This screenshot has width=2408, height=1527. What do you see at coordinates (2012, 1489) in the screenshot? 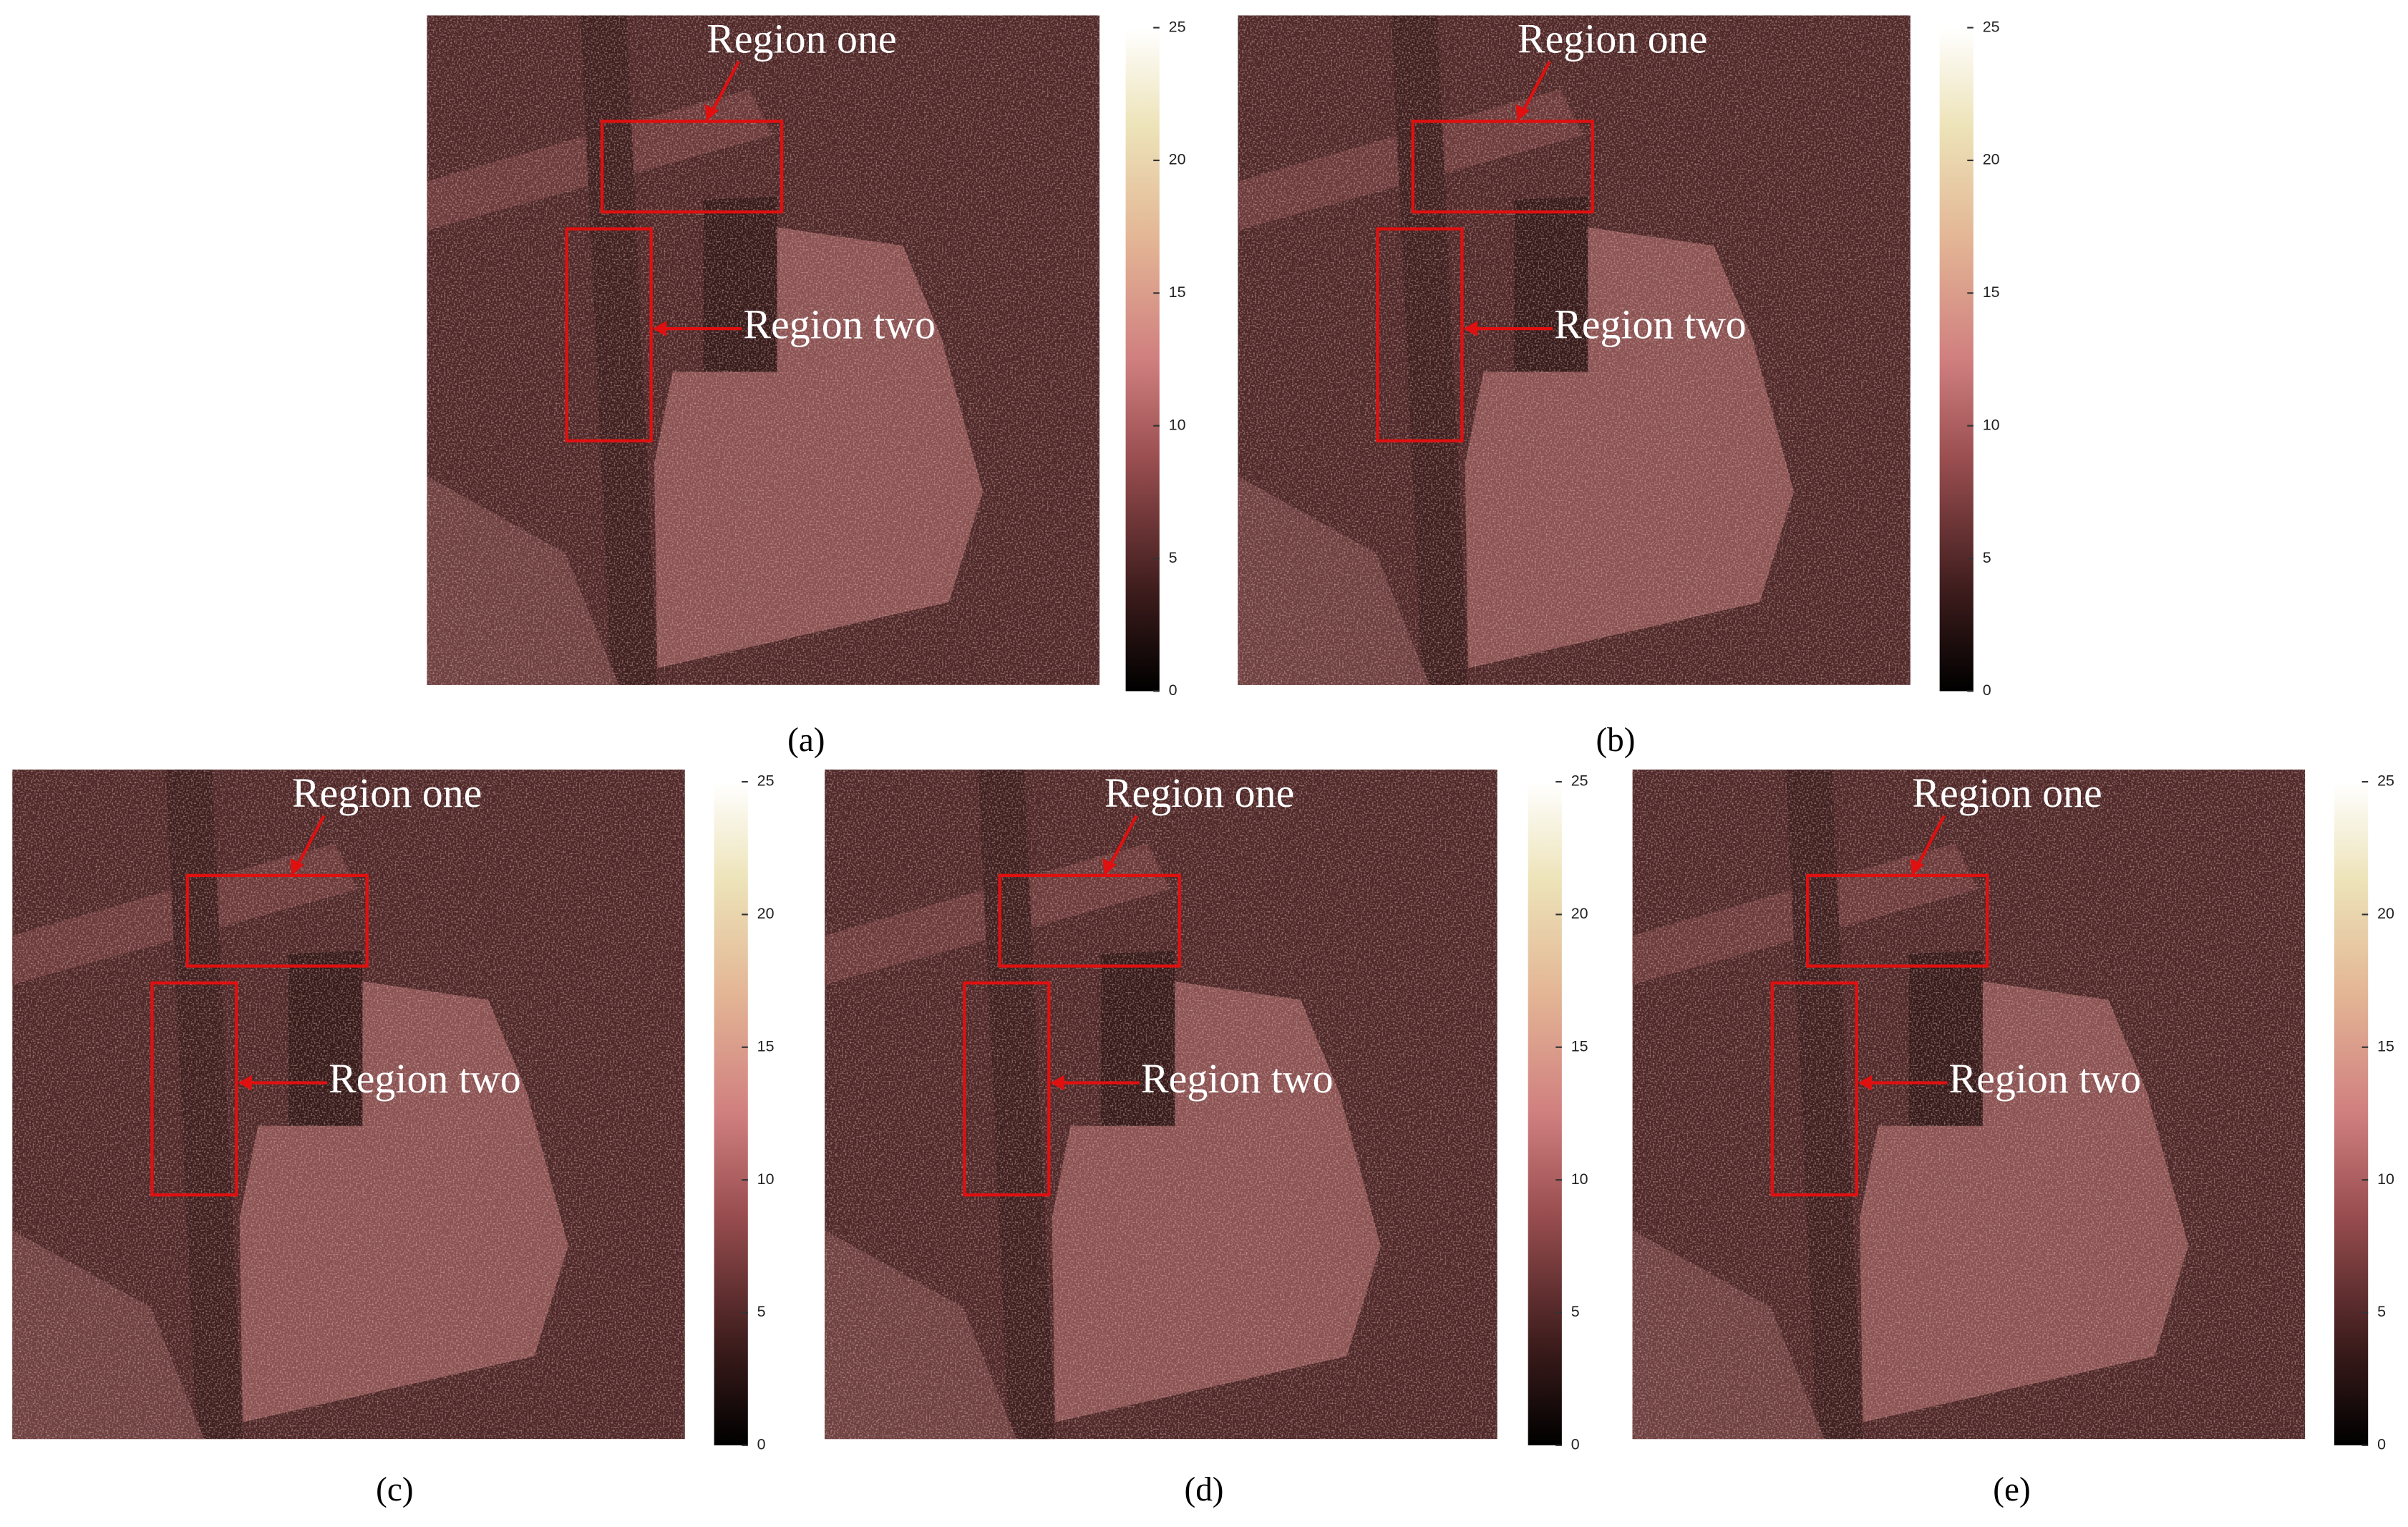
I see `panel-caption: (e)` at bounding box center [2012, 1489].